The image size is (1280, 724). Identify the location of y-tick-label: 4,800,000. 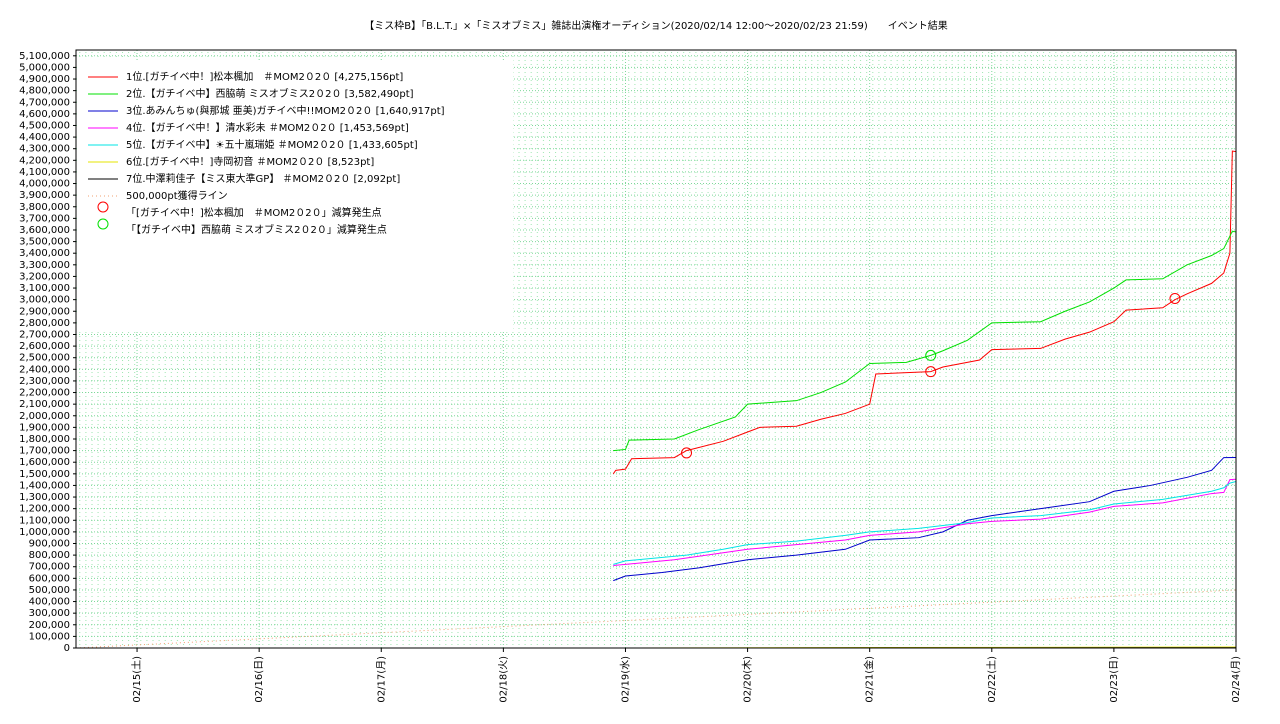
(44, 91).